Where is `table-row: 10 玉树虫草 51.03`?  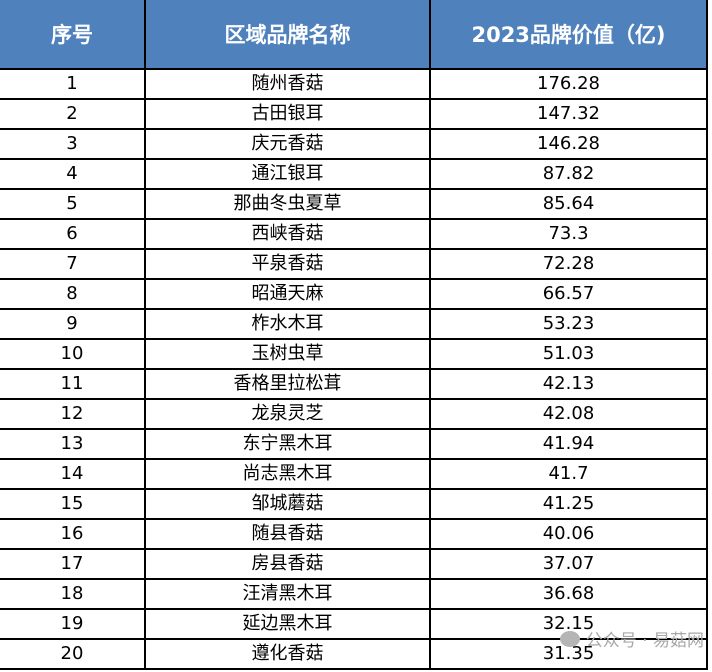
table-row: 10 玉树虫草 51.03 is located at coordinates (354, 354).